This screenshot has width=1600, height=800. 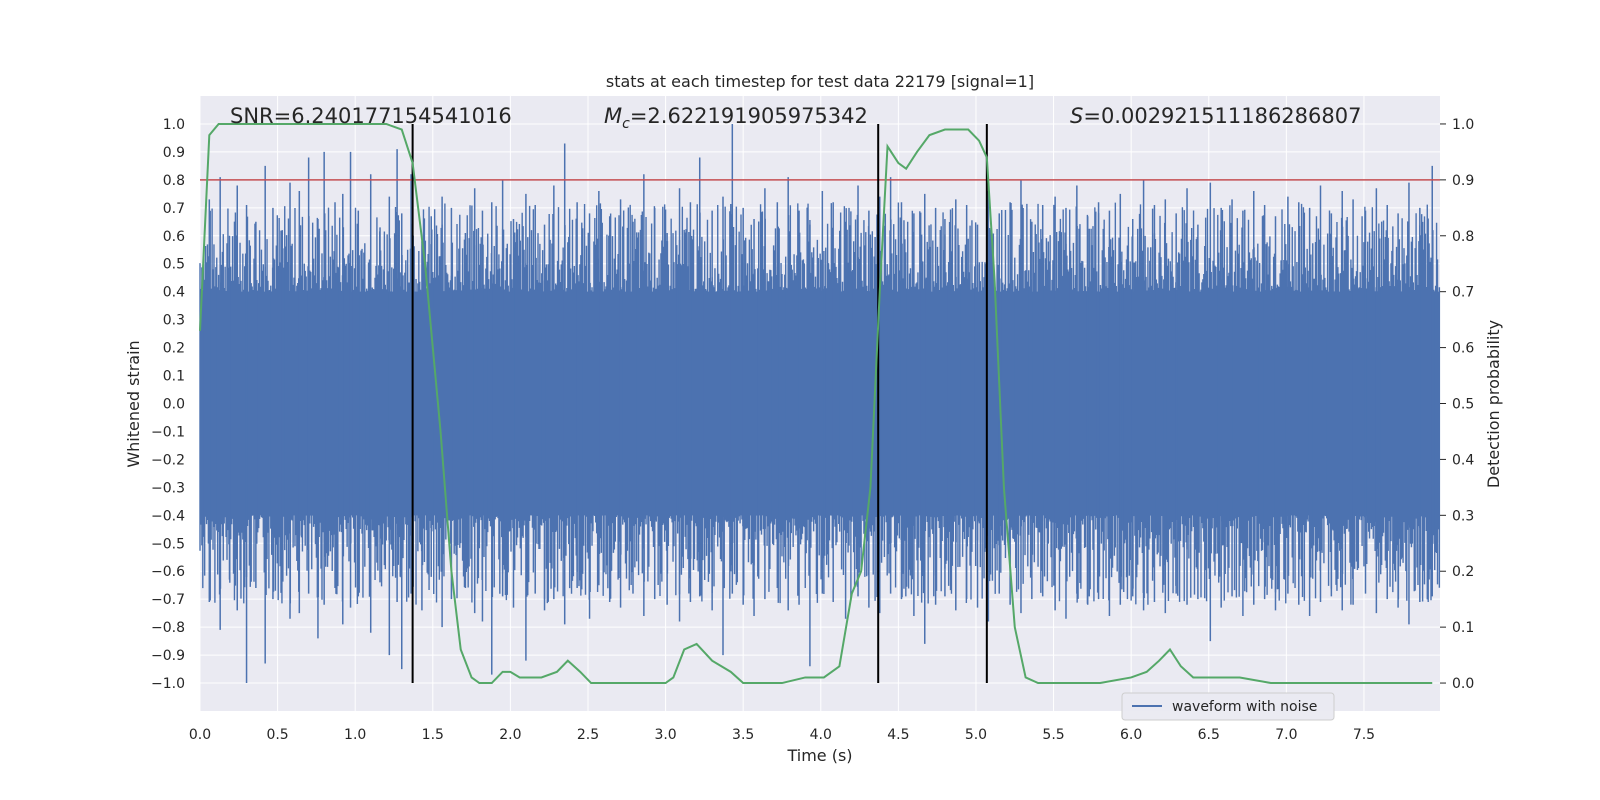 I want to click on x-tick-label: 1.5, so click(x=433, y=735).